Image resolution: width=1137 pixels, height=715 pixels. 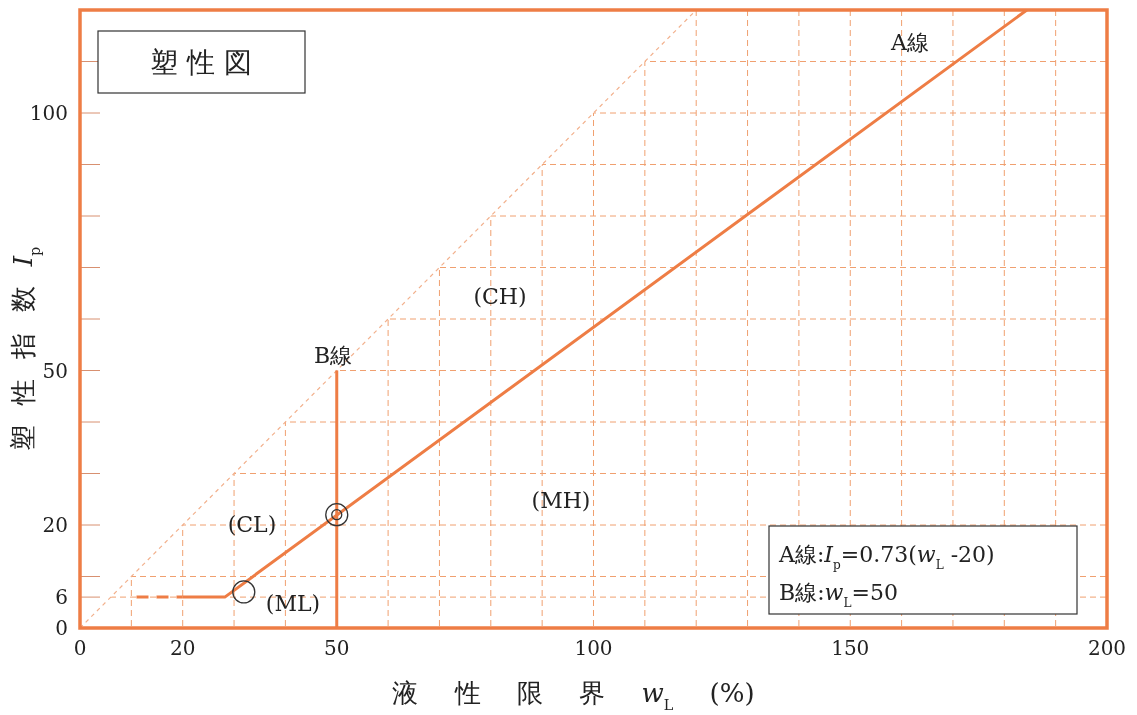 I want to click on formula-box: A線:I$_{p}$=0.73(w$_{L}$ -20) B線:w$_{L}$=50, so click(x=923, y=570).